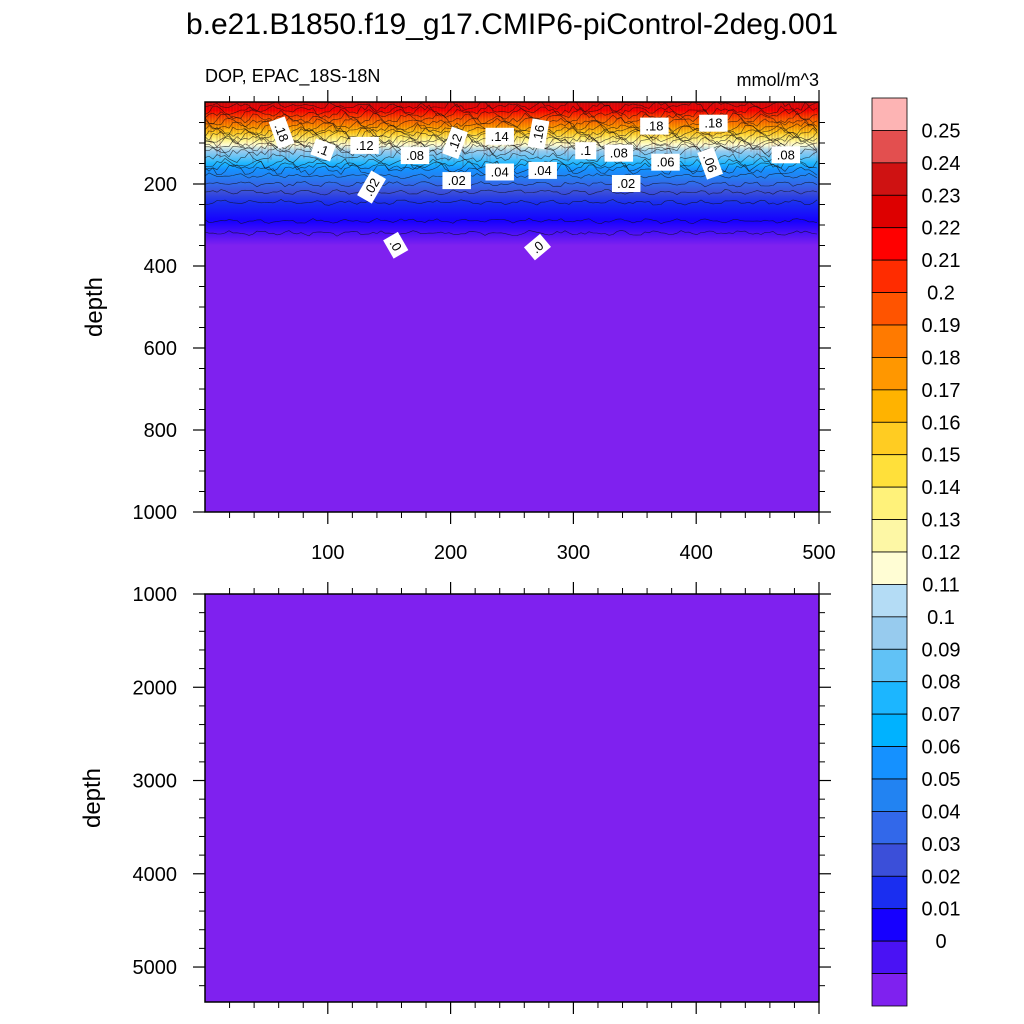 Image resolution: width=1024 pixels, height=1024 pixels. Describe the element at coordinates (941, 261) in the screenshot. I see `colorbar-label: 0.21` at that location.